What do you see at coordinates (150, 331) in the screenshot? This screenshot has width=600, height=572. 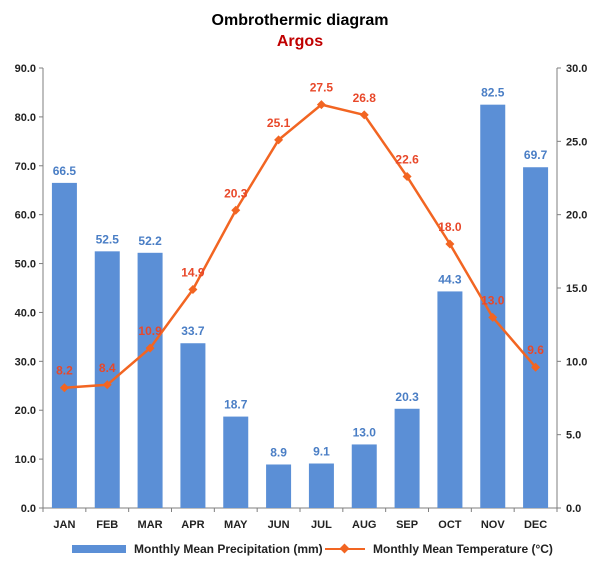 I see `temperature-data-label: 10.9` at bounding box center [150, 331].